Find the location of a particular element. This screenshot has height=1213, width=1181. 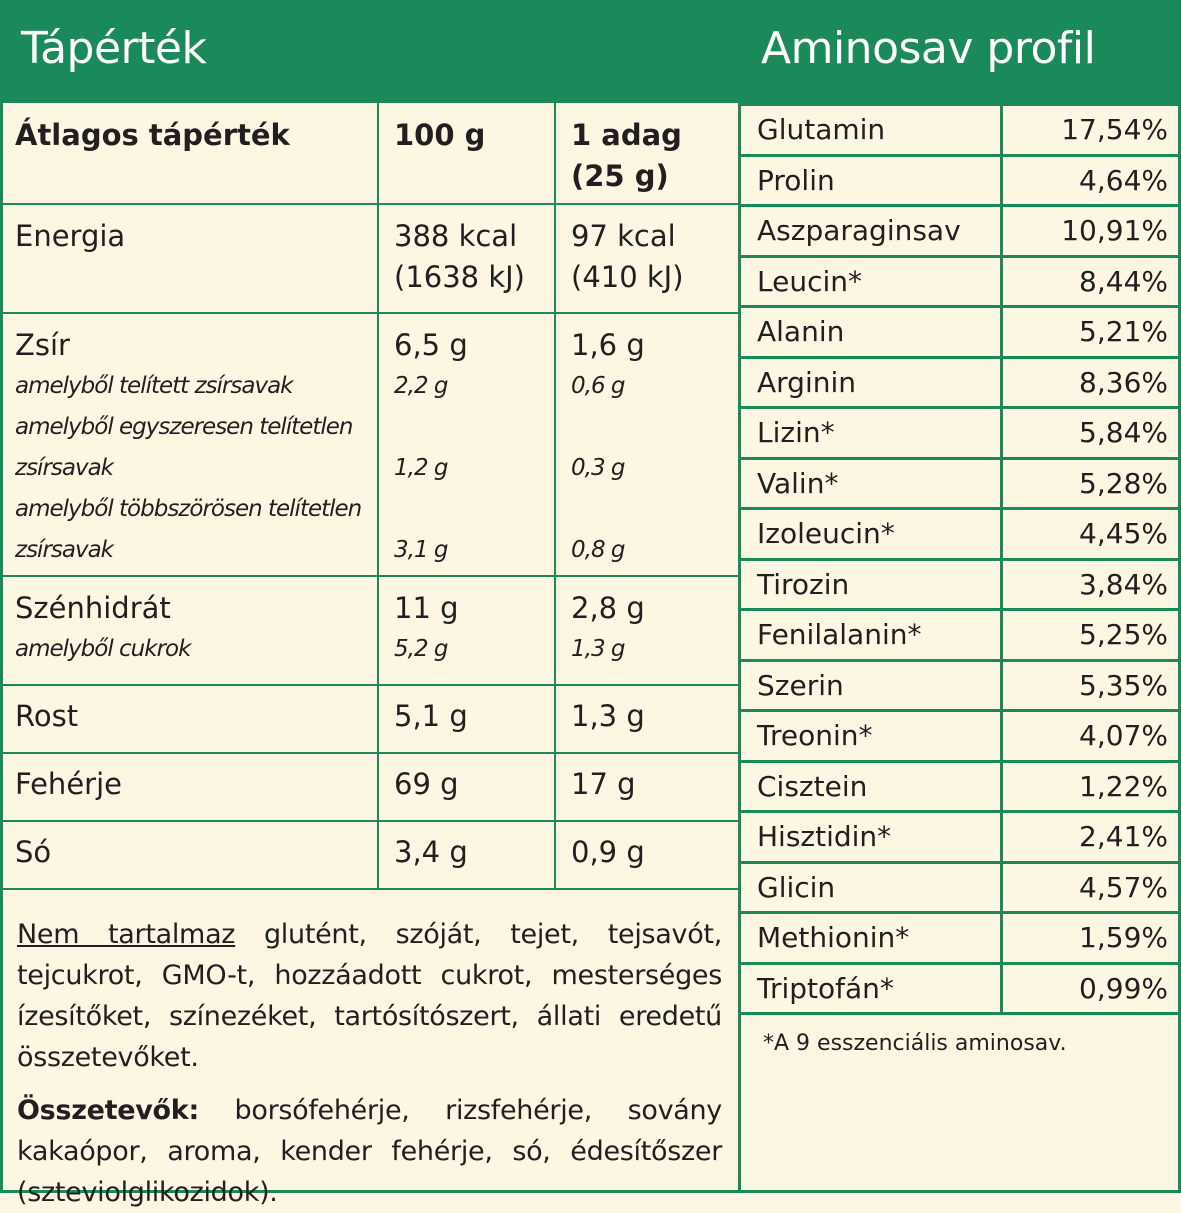

carb-100g: 11 g 5,2 g is located at coordinates (467, 631).